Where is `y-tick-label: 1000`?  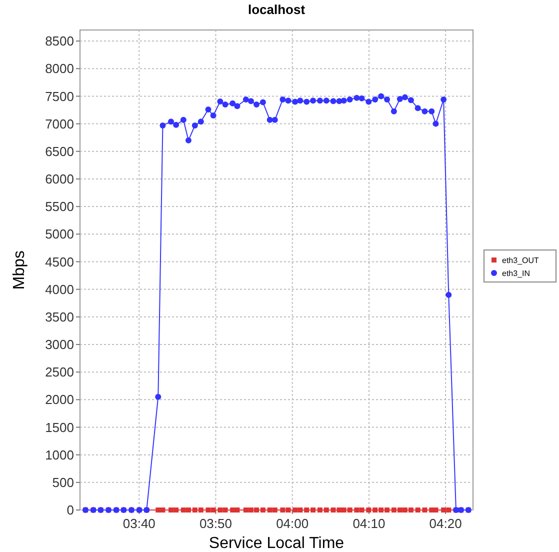
y-tick-label: 1000 is located at coordinates (59, 454).